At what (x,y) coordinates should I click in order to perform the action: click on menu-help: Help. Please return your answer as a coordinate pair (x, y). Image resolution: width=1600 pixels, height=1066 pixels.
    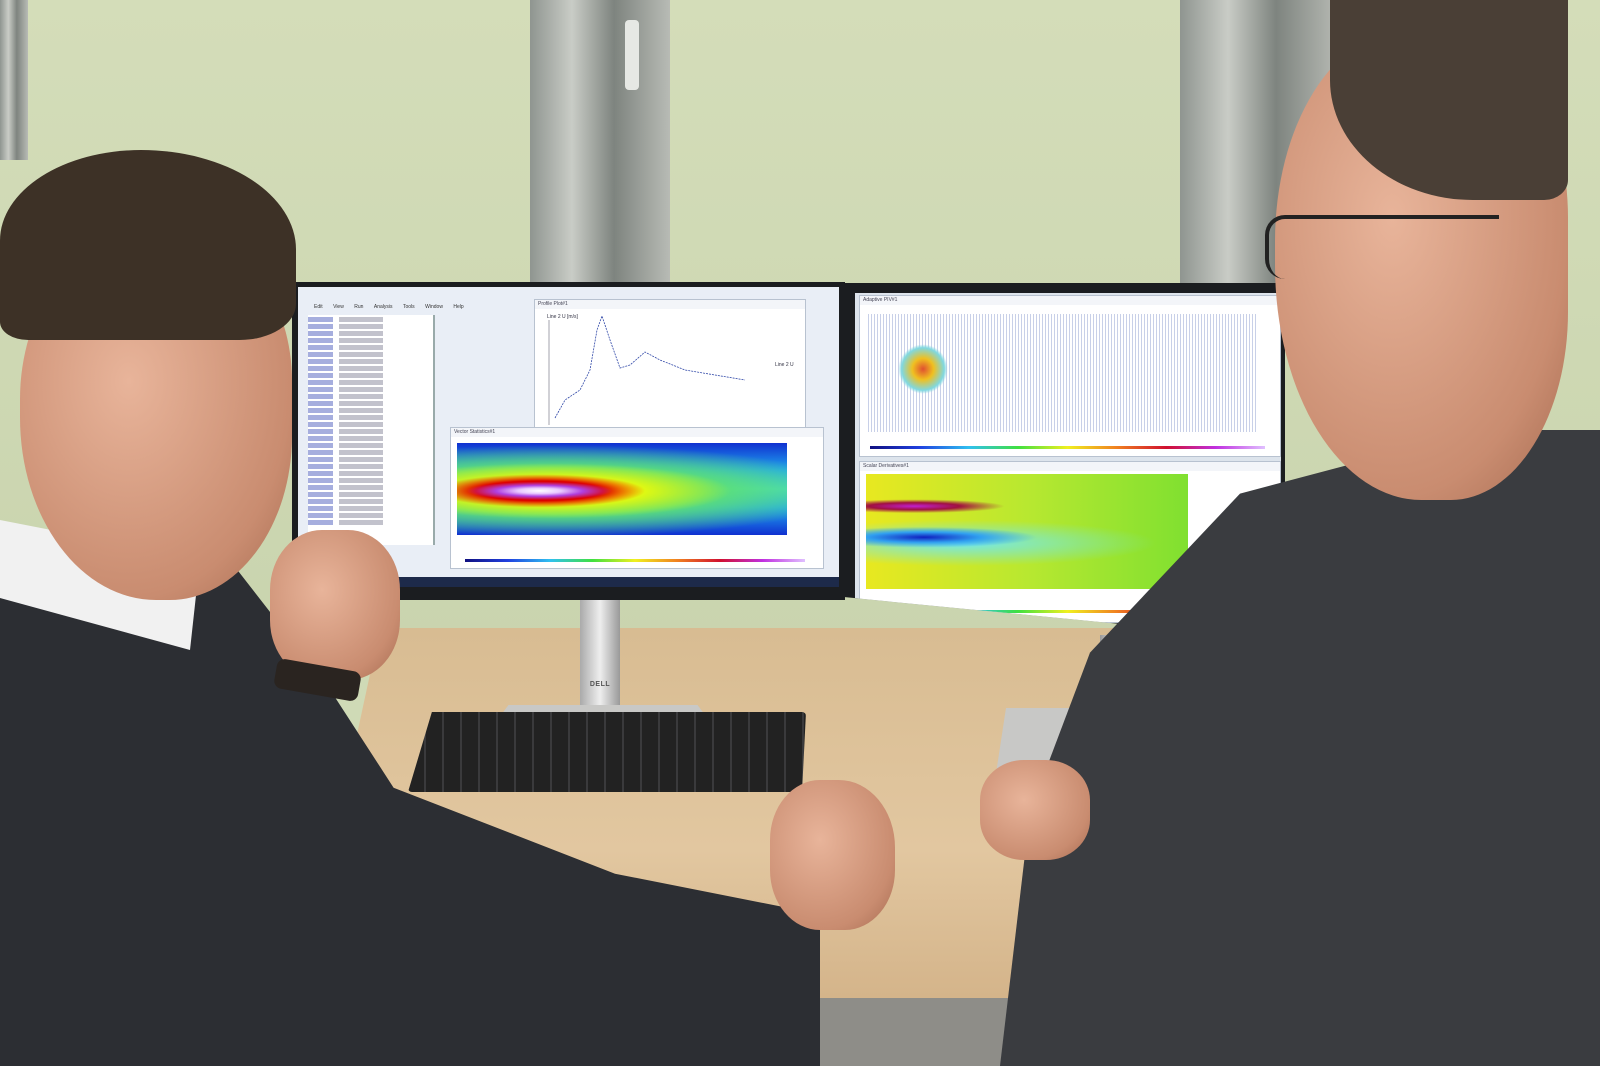
    Looking at the image, I should click on (458, 307).